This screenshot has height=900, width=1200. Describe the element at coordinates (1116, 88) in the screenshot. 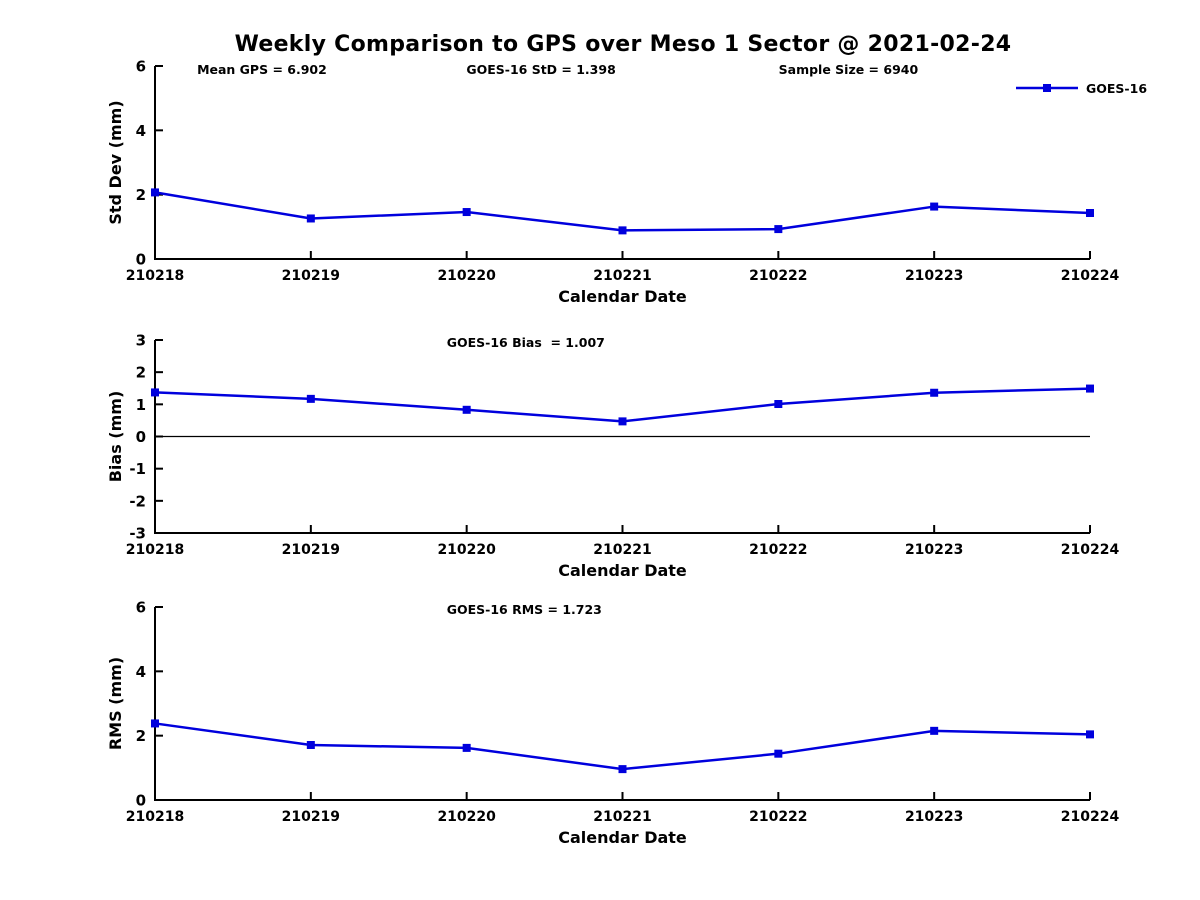

I see `legend-label: GOES-16` at that location.